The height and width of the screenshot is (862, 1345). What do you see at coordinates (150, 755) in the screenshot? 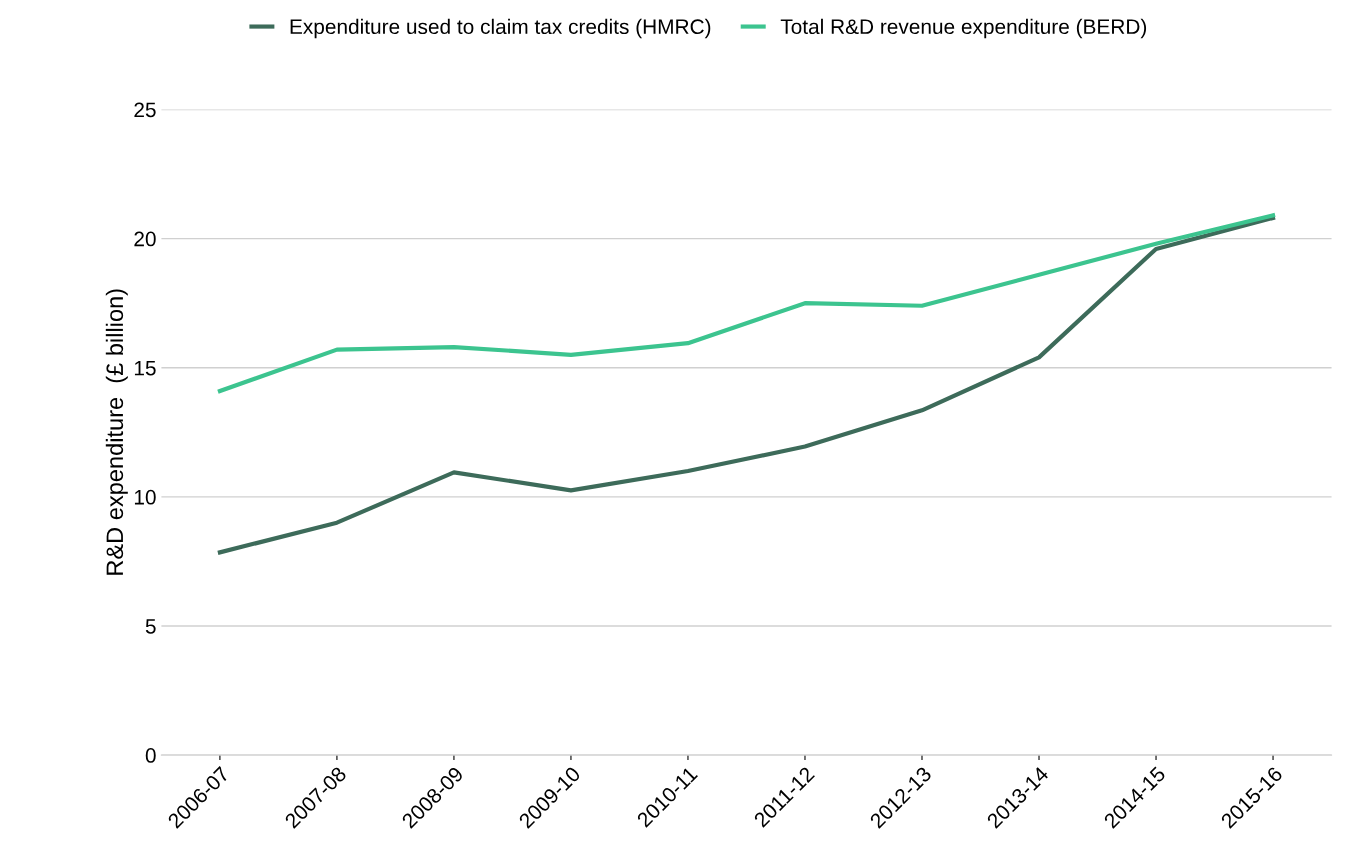
I see `y-tick-label: 0` at bounding box center [150, 755].